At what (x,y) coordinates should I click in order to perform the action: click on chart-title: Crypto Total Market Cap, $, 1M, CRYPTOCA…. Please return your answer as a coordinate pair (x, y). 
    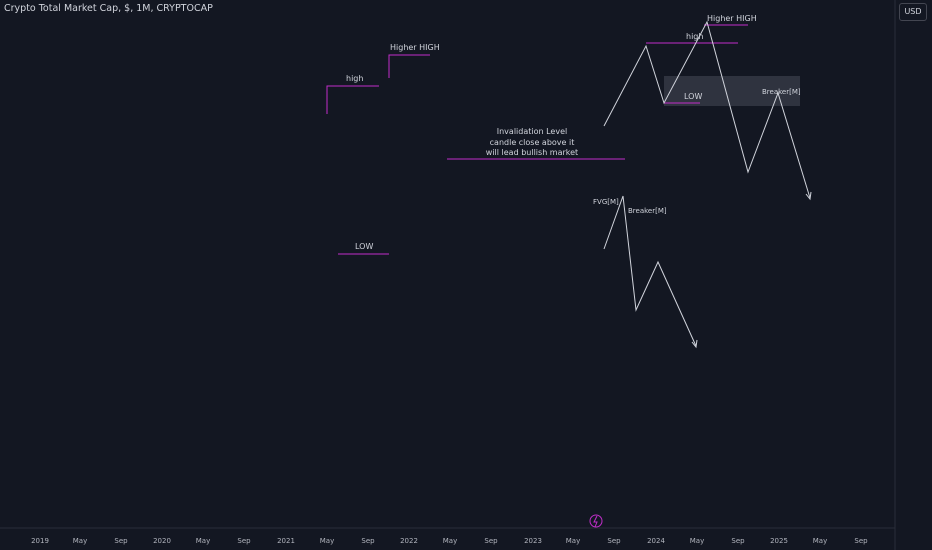
    Looking at the image, I should click on (108, 8).